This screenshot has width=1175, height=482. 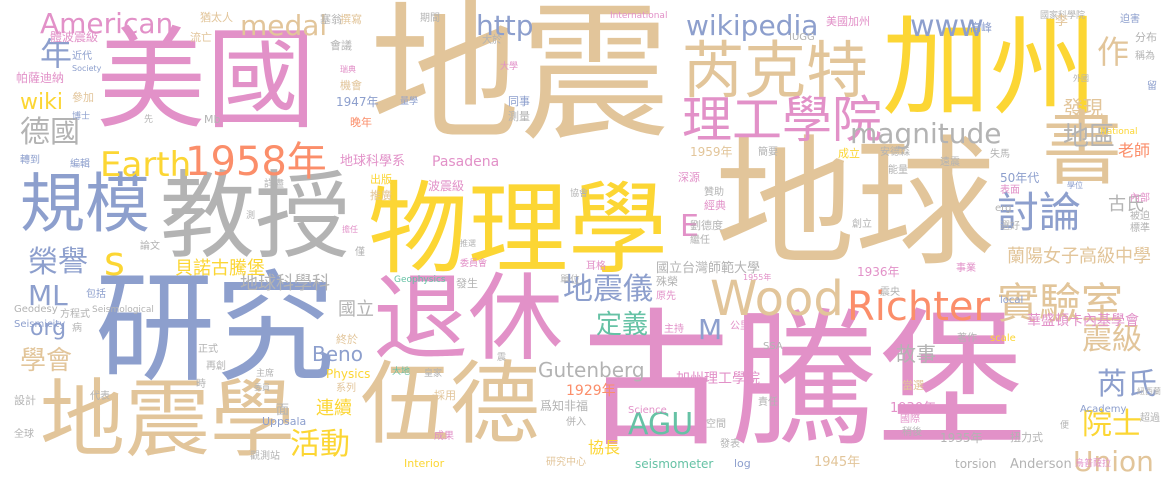 I want to click on word-xiehui: 協會, so click(x=579, y=194).